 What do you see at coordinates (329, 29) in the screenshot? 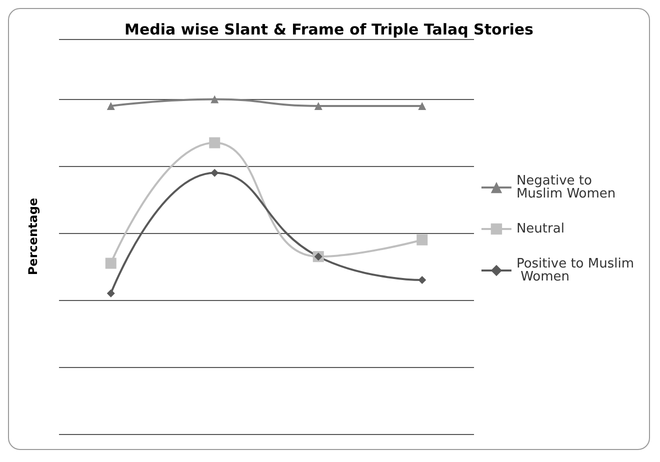
I see `chart-title: Media wise Slant & Frame of Triple Talaq Stories` at bounding box center [329, 29].